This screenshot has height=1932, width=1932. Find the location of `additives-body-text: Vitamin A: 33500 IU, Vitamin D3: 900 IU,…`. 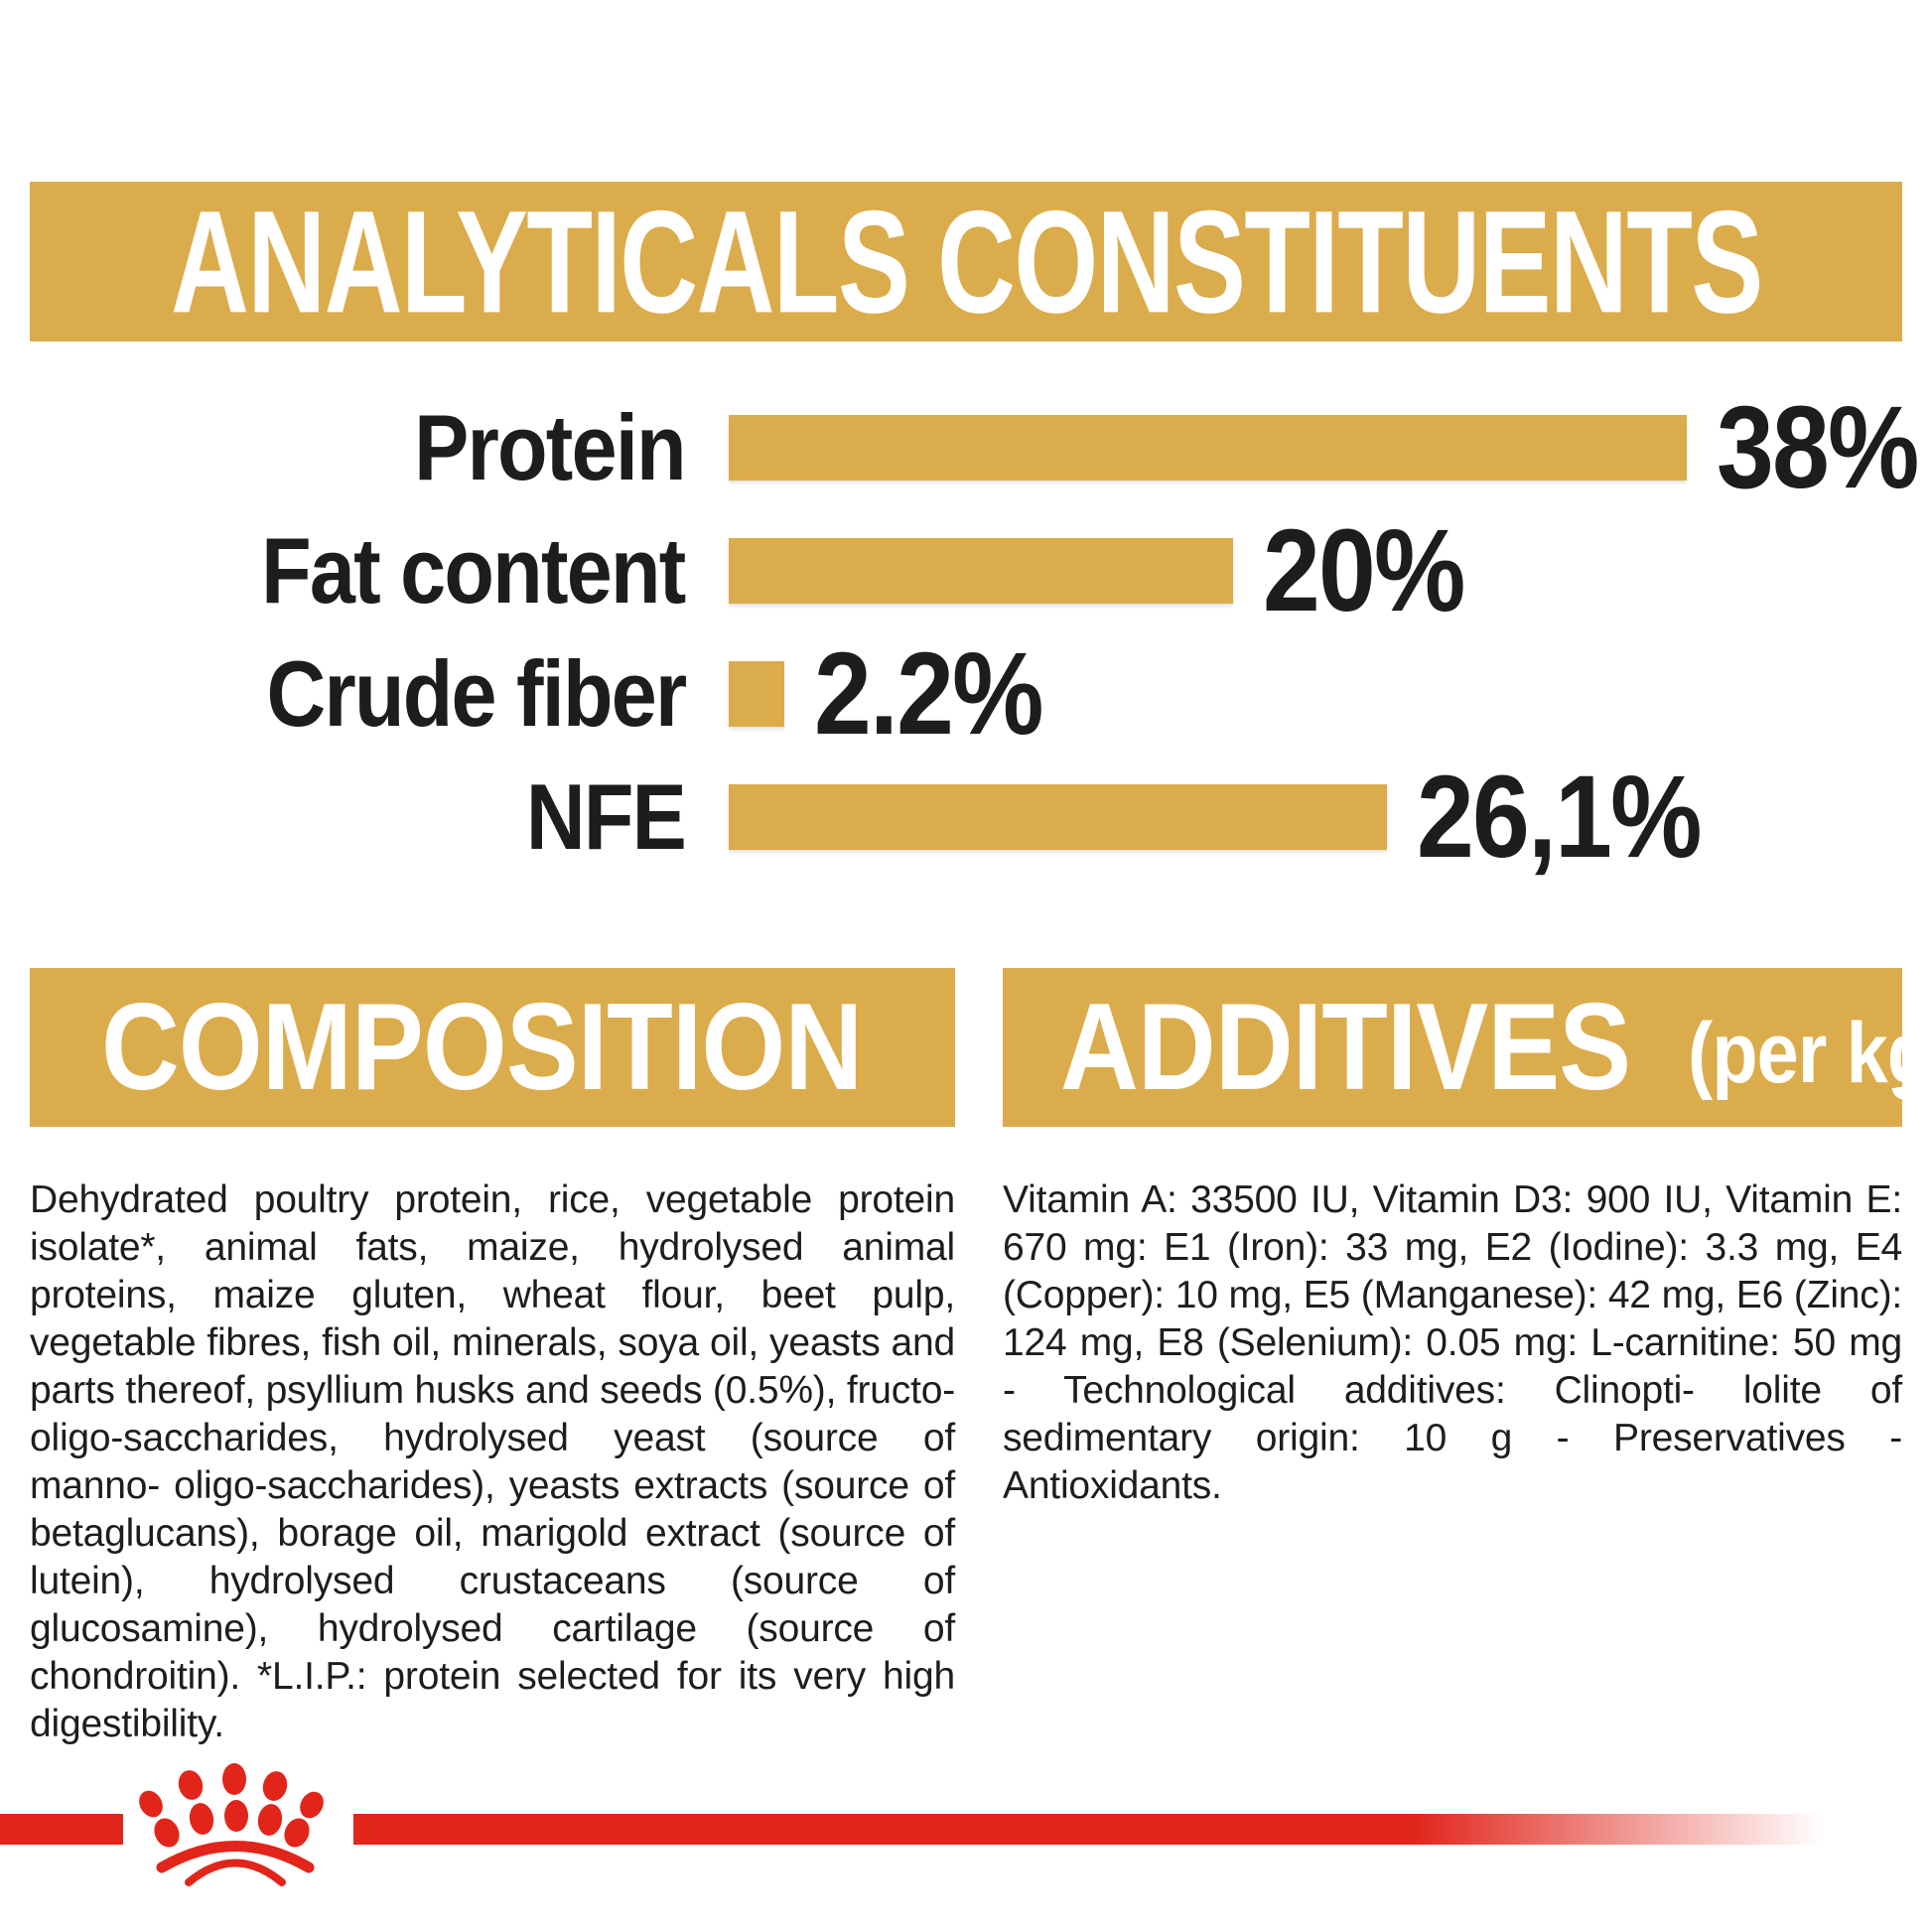

additives-body-text: Vitamin A: 33500 IU, Vitamin D3: 900 IU,… is located at coordinates (1453, 1342).